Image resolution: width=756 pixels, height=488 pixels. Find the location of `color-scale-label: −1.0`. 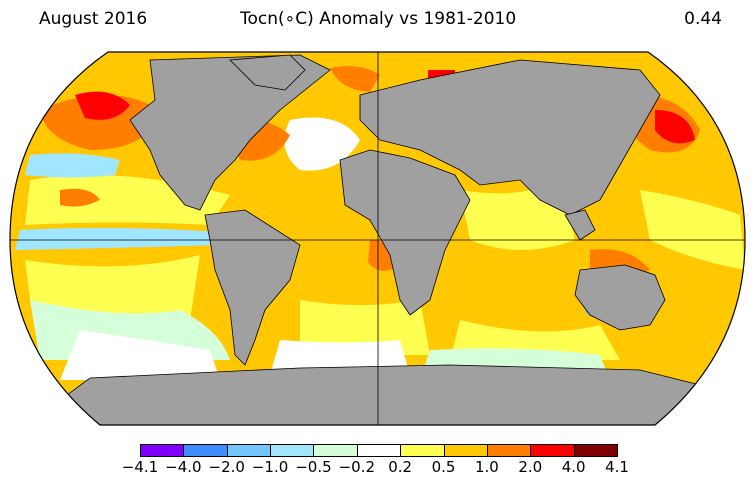

color-scale-label: −1.0 is located at coordinates (270, 467).